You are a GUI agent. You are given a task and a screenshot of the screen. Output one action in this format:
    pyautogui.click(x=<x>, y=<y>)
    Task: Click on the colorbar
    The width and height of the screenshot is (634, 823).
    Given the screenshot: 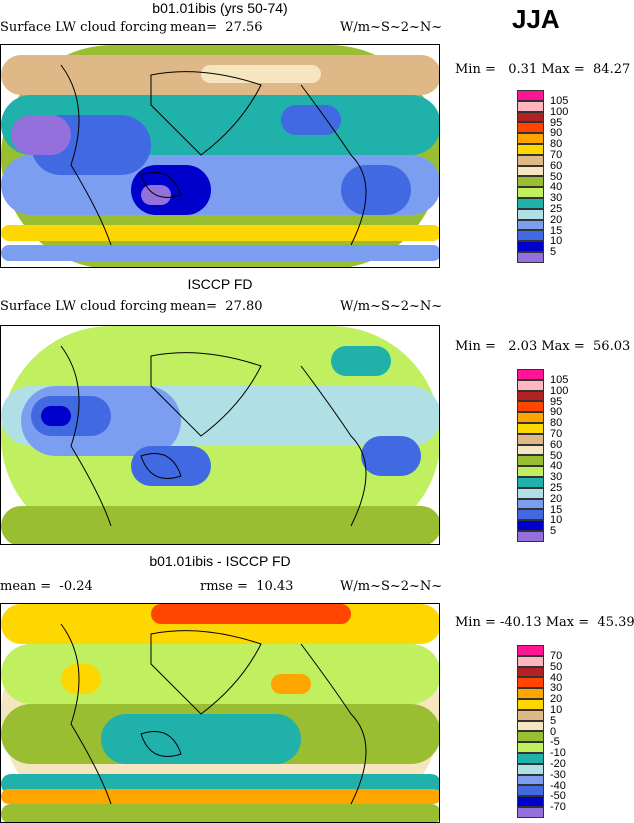 What is the action you would take?
    pyautogui.click(x=530, y=731)
    